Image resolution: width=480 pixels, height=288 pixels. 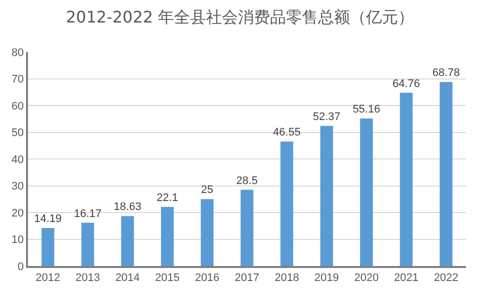 I want to click on data-label: 16.17, so click(x=88, y=214).